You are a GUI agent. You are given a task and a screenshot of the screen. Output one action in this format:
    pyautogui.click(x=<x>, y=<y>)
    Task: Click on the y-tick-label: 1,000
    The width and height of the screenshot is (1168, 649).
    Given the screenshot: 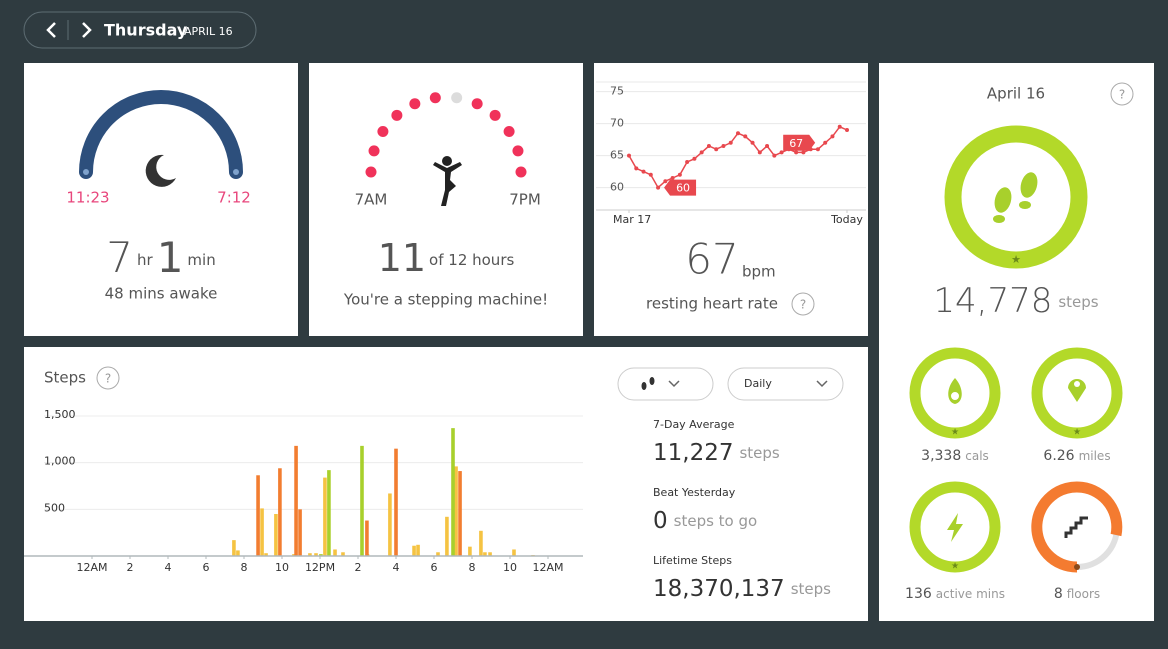 What is the action you would take?
    pyautogui.click(x=60, y=461)
    